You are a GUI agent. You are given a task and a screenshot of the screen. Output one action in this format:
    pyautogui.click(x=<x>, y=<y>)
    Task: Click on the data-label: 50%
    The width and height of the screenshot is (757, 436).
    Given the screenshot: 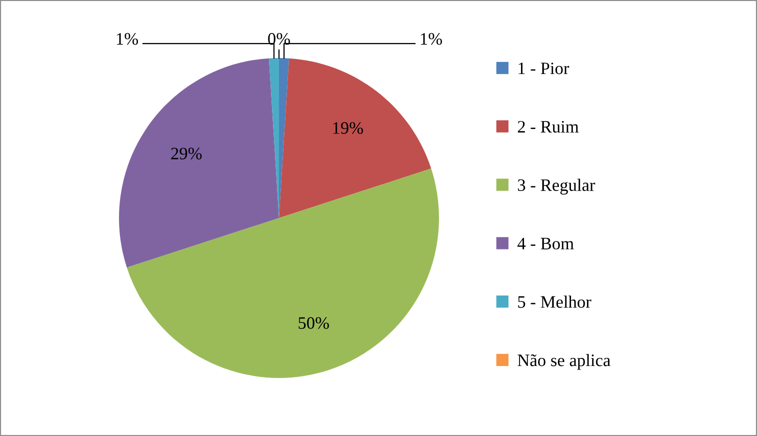 What is the action you would take?
    pyautogui.click(x=313, y=323)
    